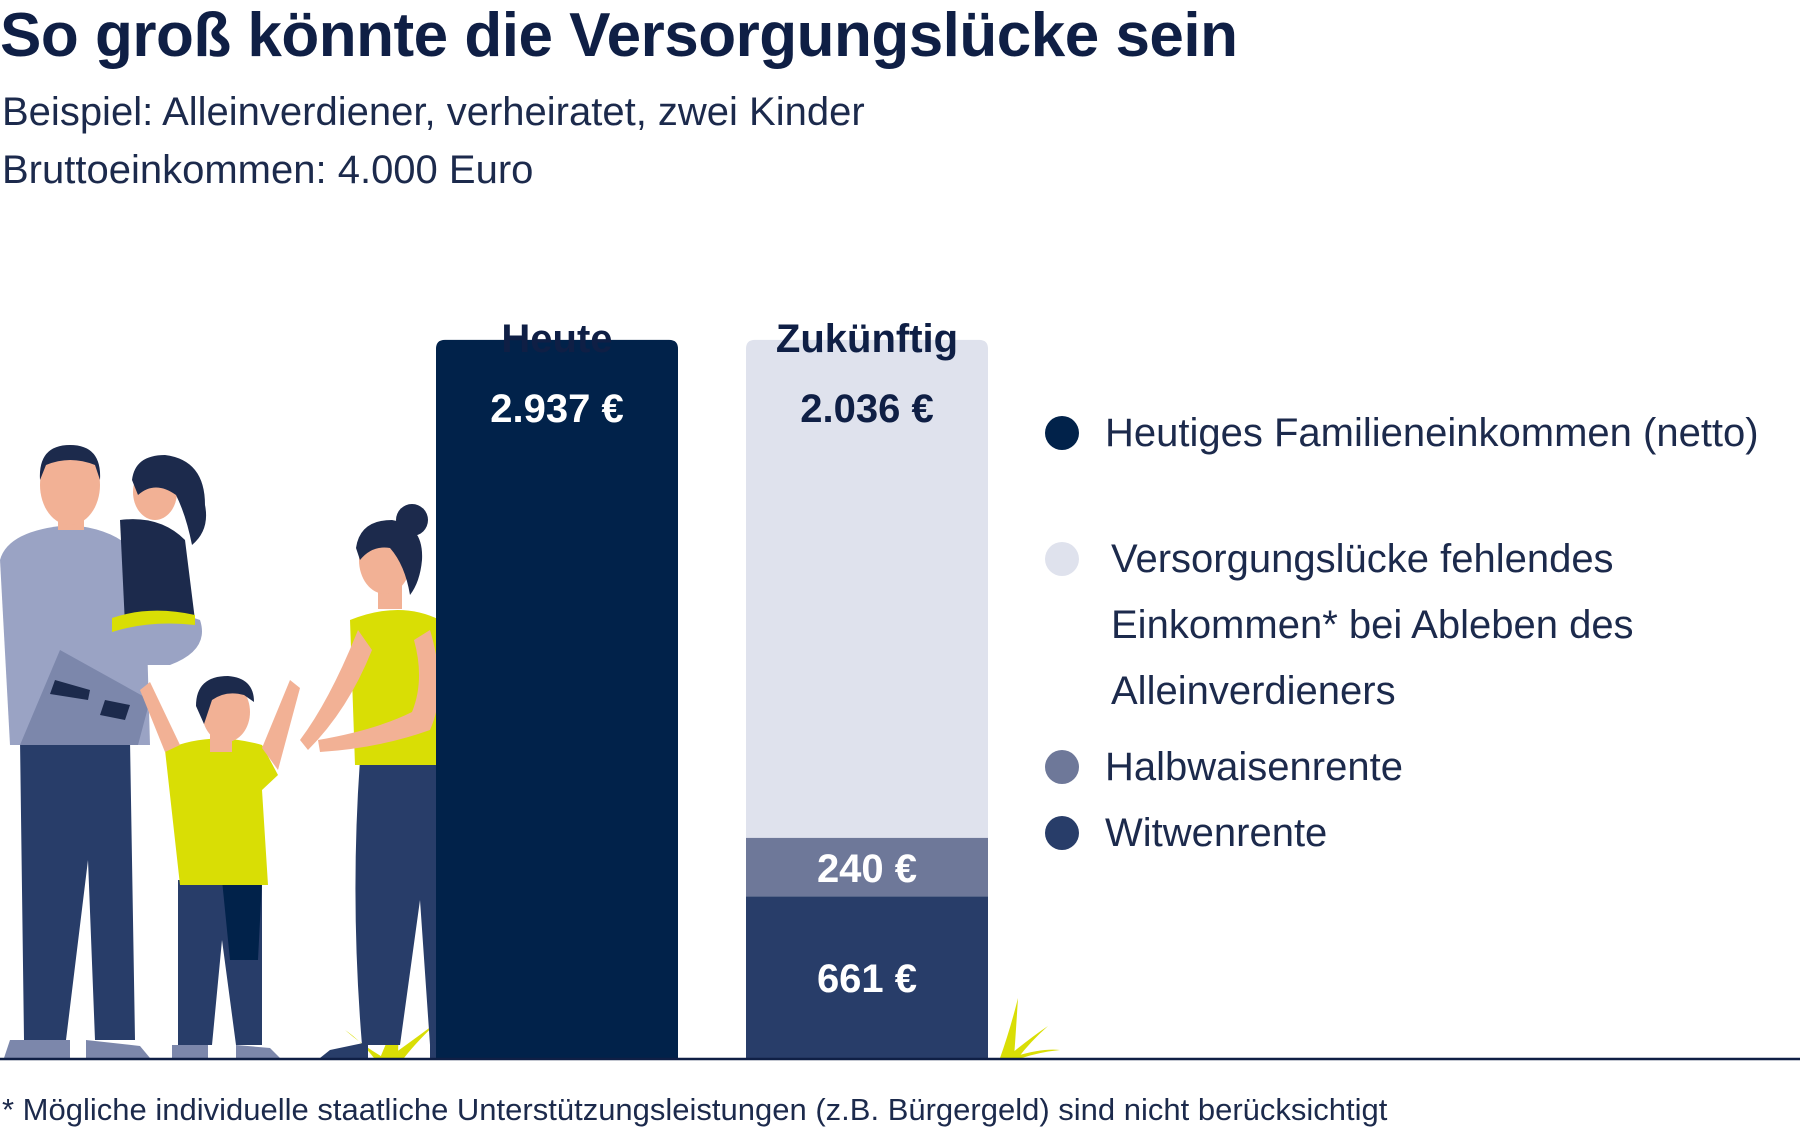 The width and height of the screenshot is (1800, 1132). I want to click on value-label-zuk-nftig-witwenrente: 661 €, so click(867, 979).